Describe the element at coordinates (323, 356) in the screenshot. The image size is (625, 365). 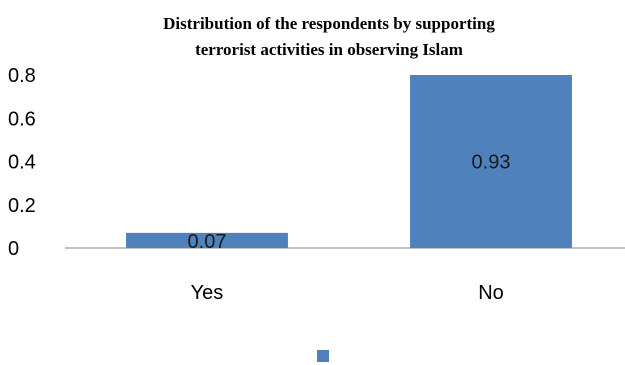
I see `legend-swatch` at that location.